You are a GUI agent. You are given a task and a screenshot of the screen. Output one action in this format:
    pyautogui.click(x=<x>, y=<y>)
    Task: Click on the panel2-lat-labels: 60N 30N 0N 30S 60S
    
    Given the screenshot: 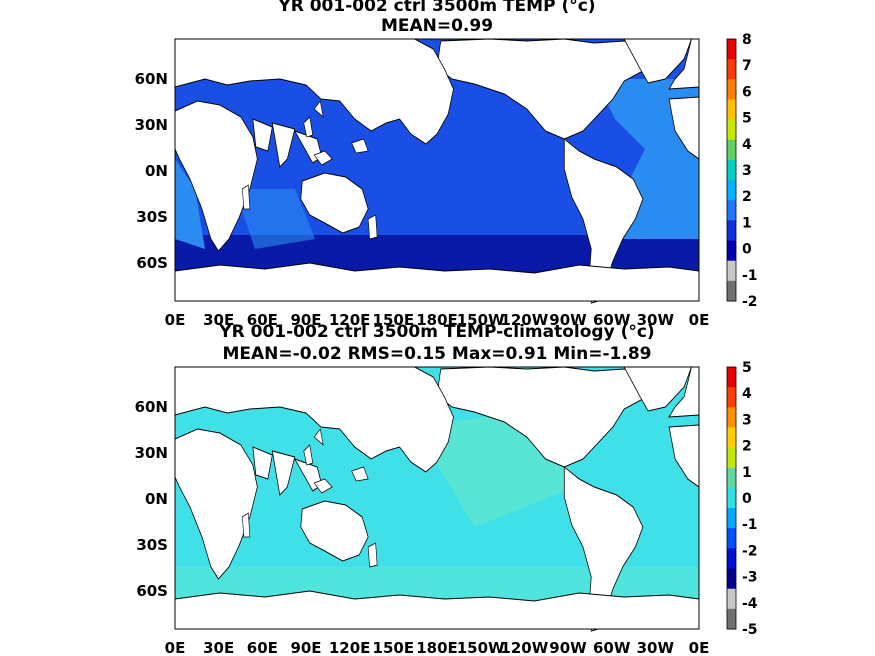 What is the action you would take?
    pyautogui.click(x=151, y=499)
    